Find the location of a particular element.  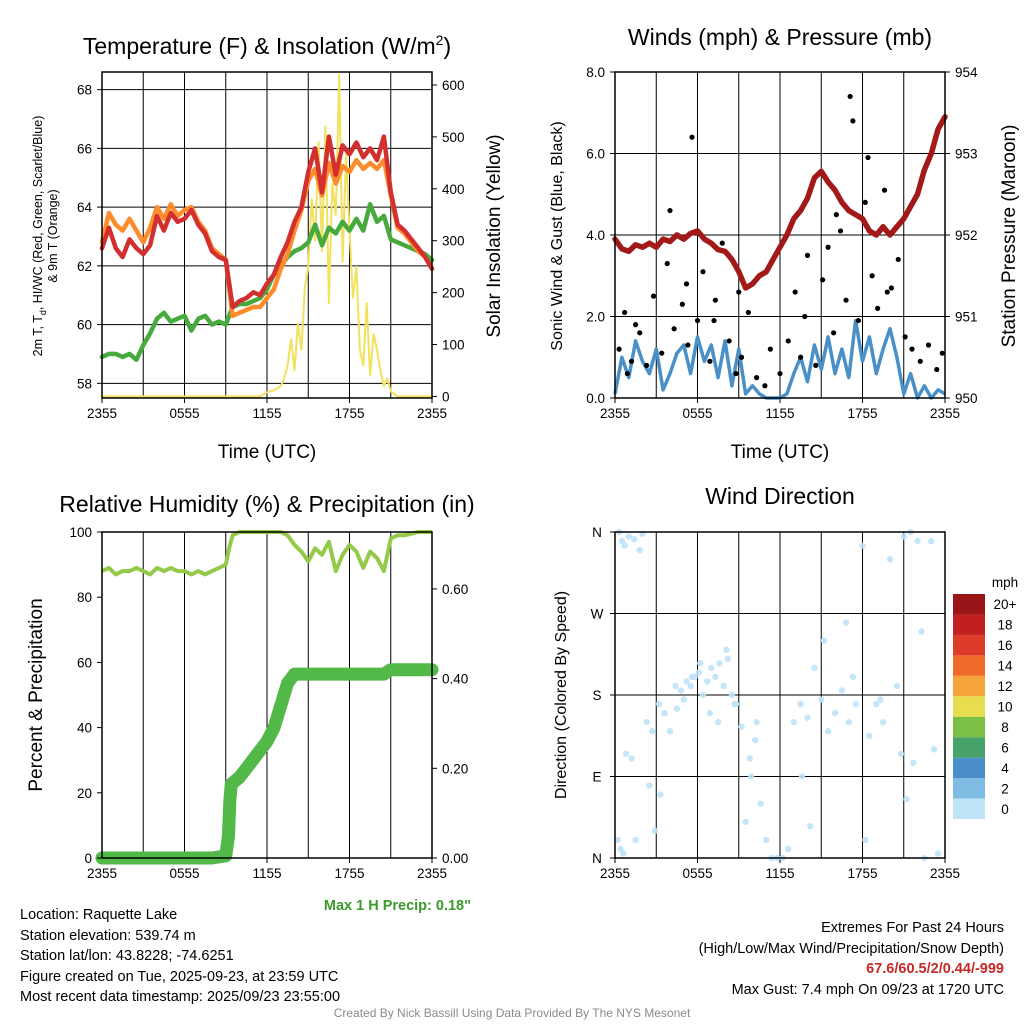

winds-ytick-label: 0.0 is located at coordinates (595, 398).